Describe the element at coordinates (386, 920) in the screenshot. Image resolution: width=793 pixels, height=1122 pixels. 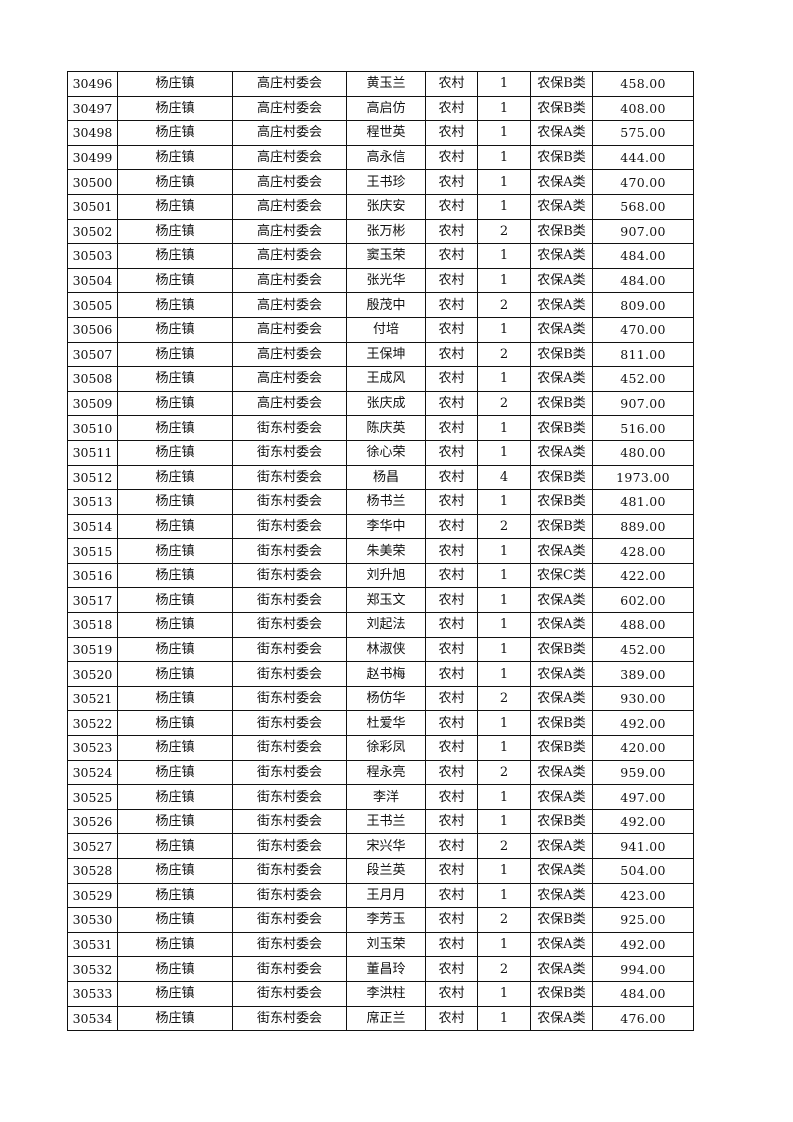
I see `name-cell: 李芳玉` at that location.